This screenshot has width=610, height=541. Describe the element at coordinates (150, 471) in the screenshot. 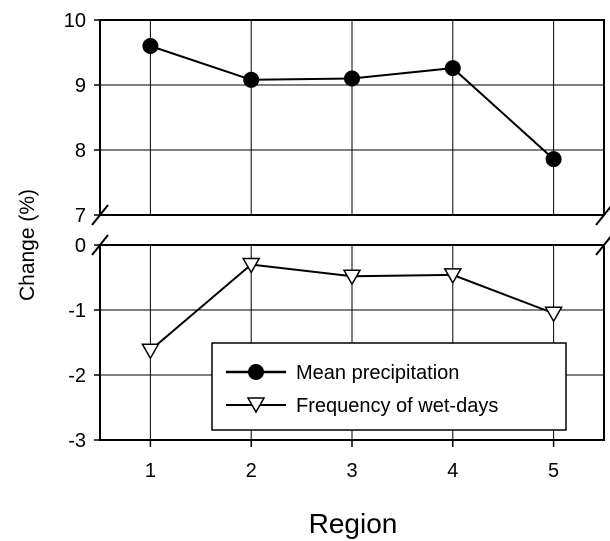

I see `xtick-label-0: 1` at that location.